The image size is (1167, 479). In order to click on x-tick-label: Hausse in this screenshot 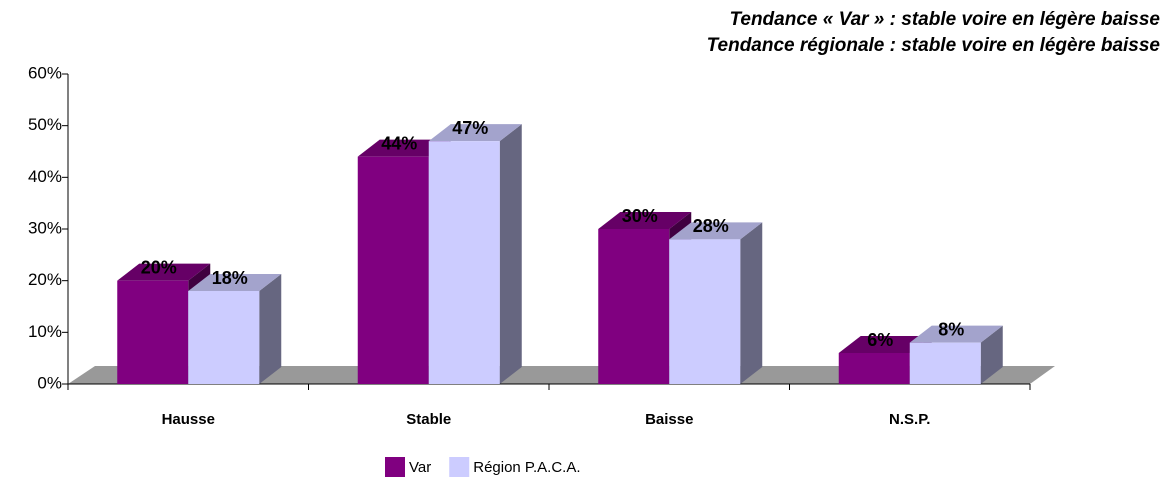, I will do `click(188, 419)`.